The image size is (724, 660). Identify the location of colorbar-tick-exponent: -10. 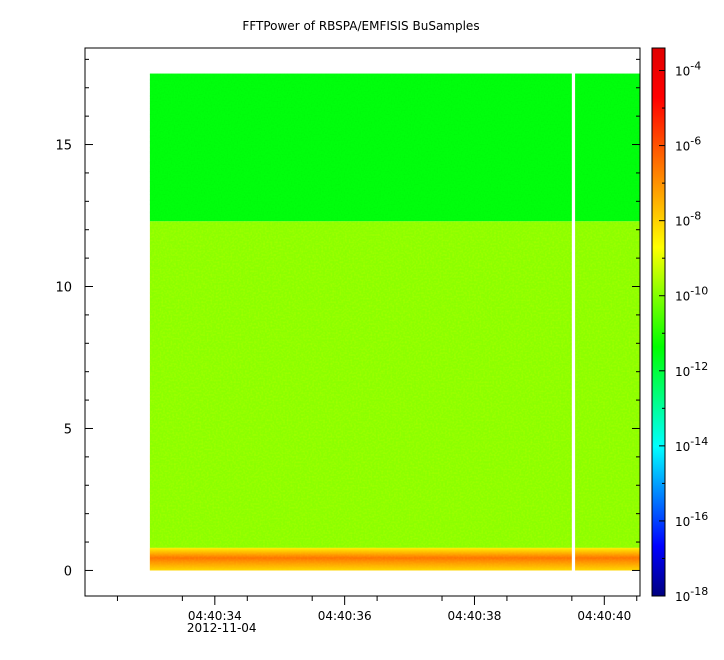
(699, 291).